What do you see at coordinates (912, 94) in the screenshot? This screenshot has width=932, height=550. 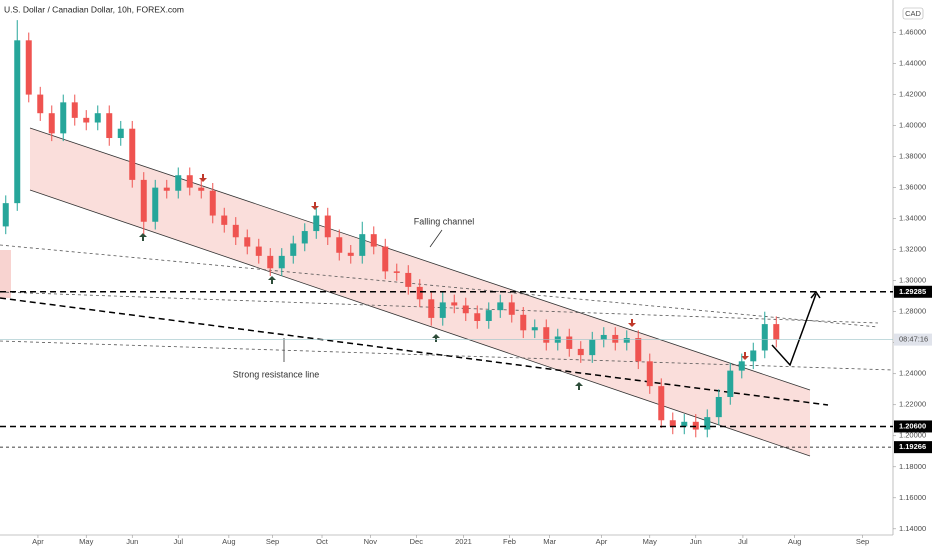 I see `y-tick-label: 1.42000` at bounding box center [912, 94].